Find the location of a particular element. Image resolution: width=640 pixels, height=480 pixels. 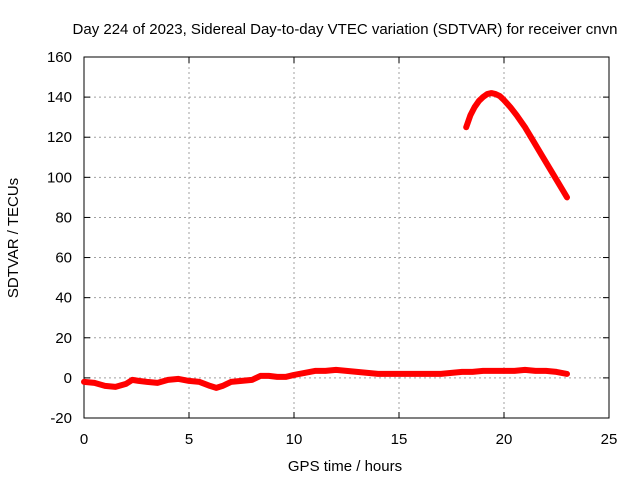

y-tick-label: 0 is located at coordinates (68, 378).